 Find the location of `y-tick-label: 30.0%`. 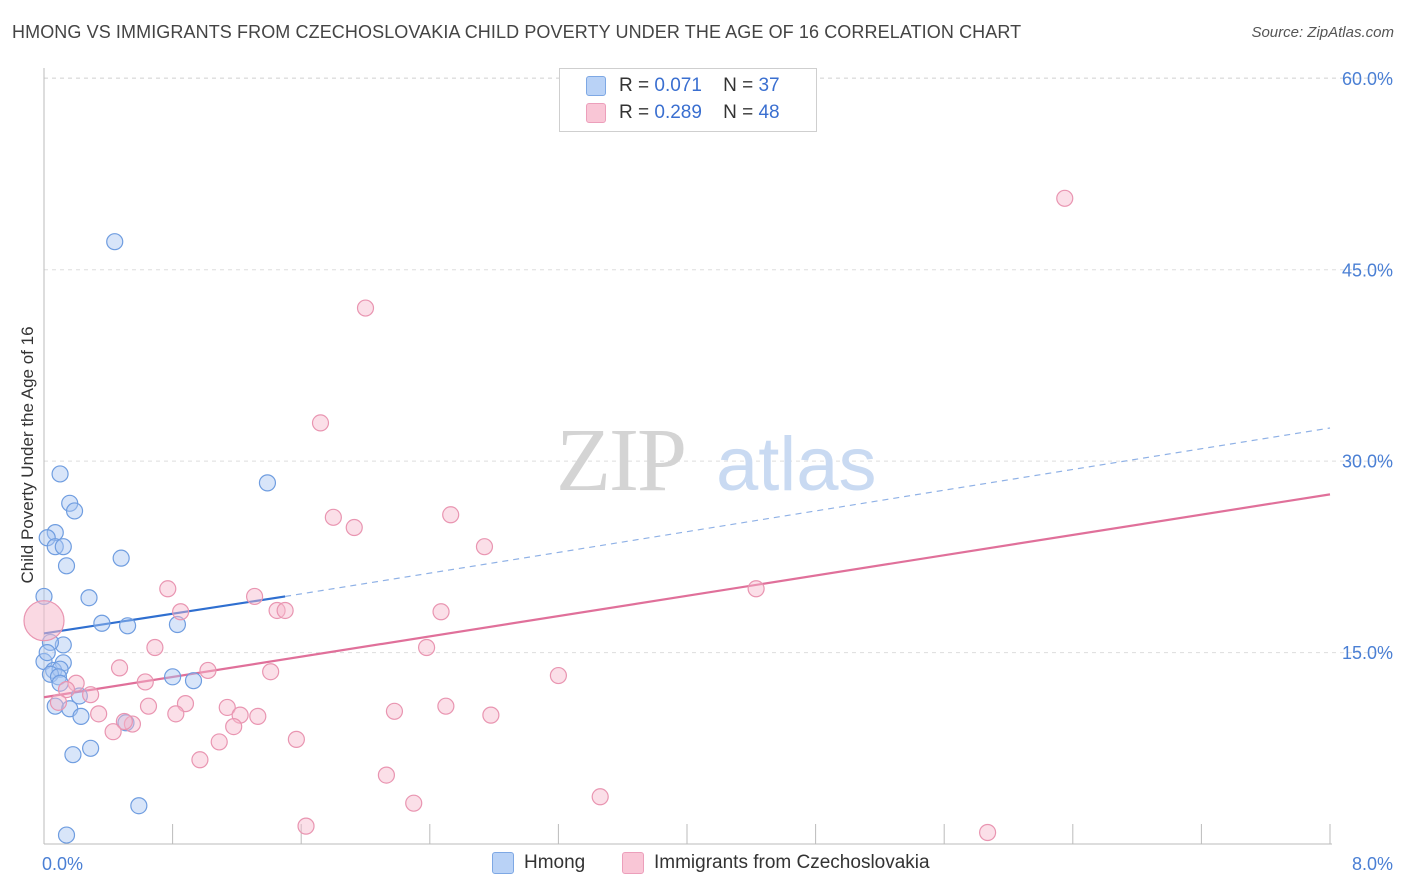

y-tick-label: 30.0% is located at coordinates (1367, 462).